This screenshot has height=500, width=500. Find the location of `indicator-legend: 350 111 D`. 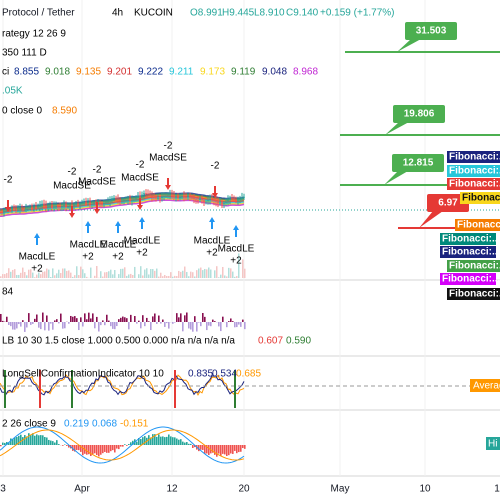

indicator-legend: 350 111 D is located at coordinates (24, 53).